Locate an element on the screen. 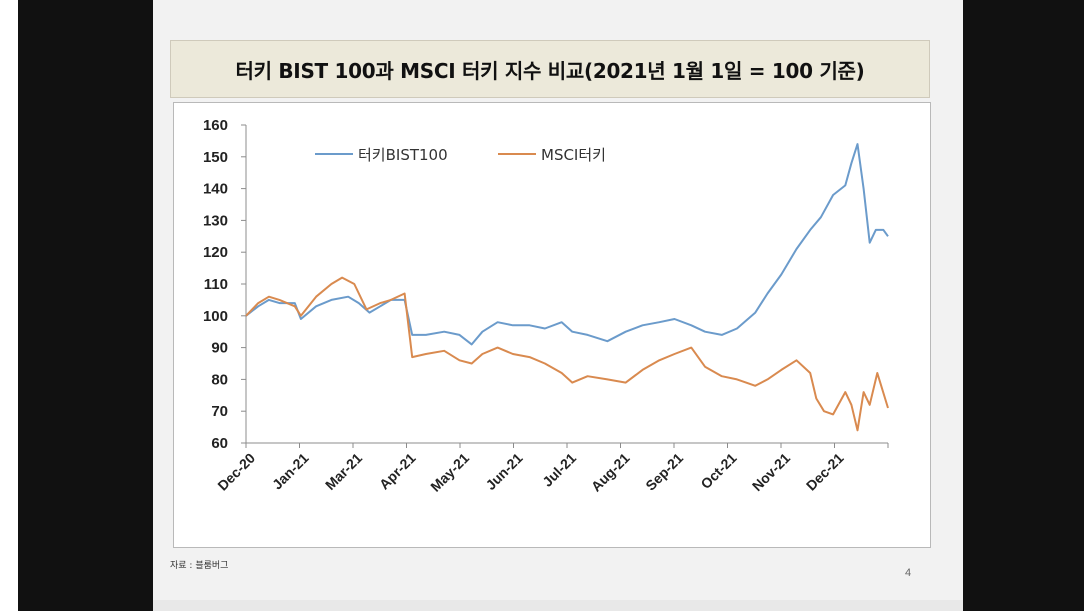 This screenshot has width=1084, height=611. x-tick-label: Oct-21 is located at coordinates (718, 471).